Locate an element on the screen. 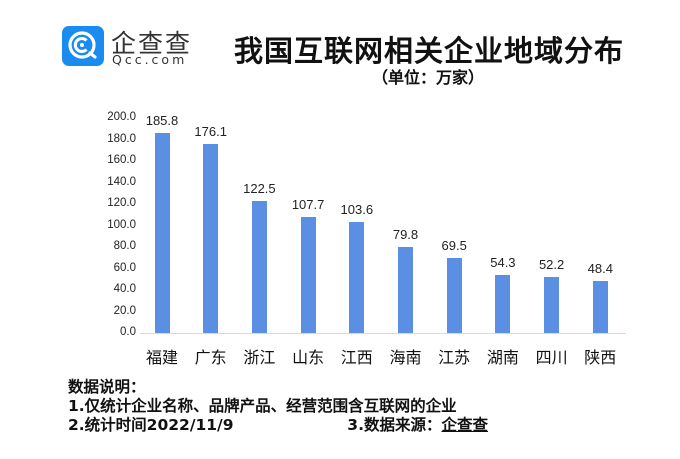  x-category-label: 四川 is located at coordinates (551, 357).